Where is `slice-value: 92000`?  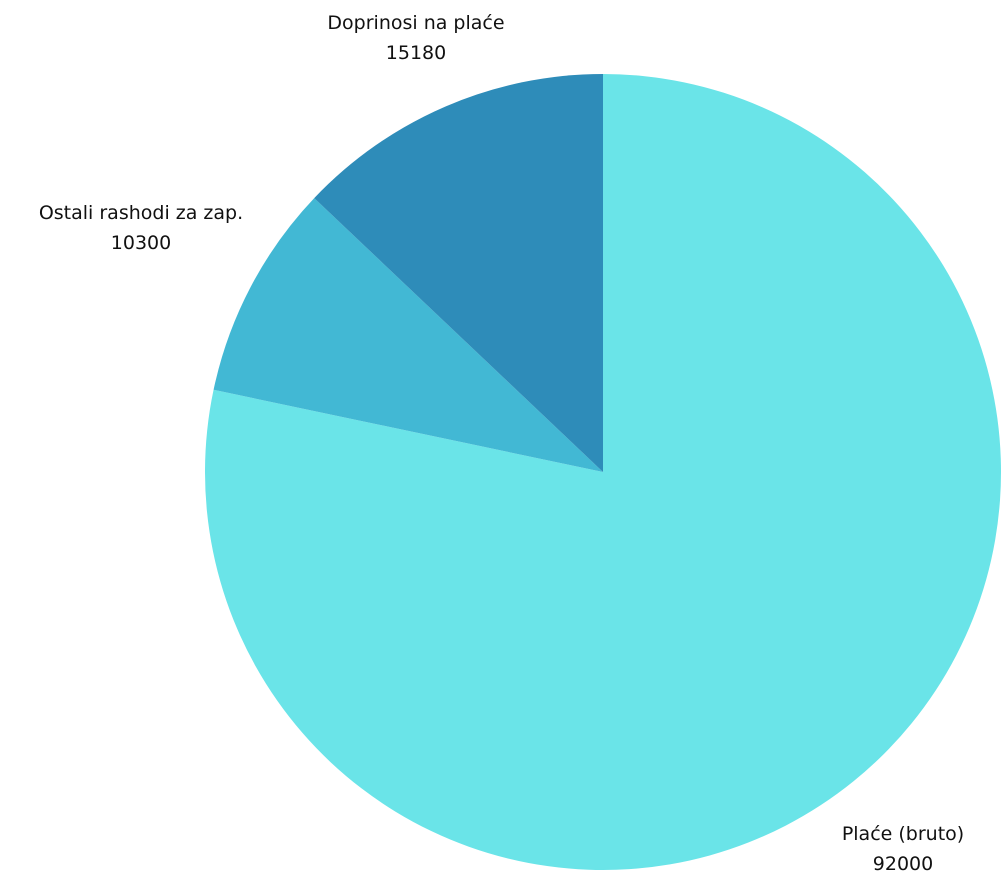
slice-value: 92000 is located at coordinates (903, 864).